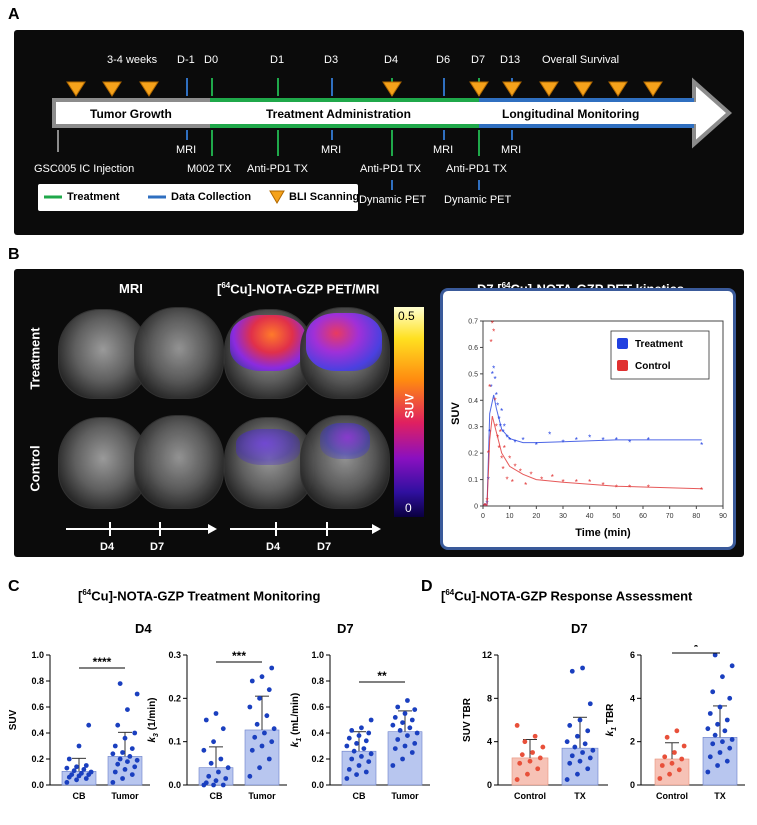 The height and width of the screenshot is (825, 757). I want to click on time-arrowhead-mri, so click(212, 529).